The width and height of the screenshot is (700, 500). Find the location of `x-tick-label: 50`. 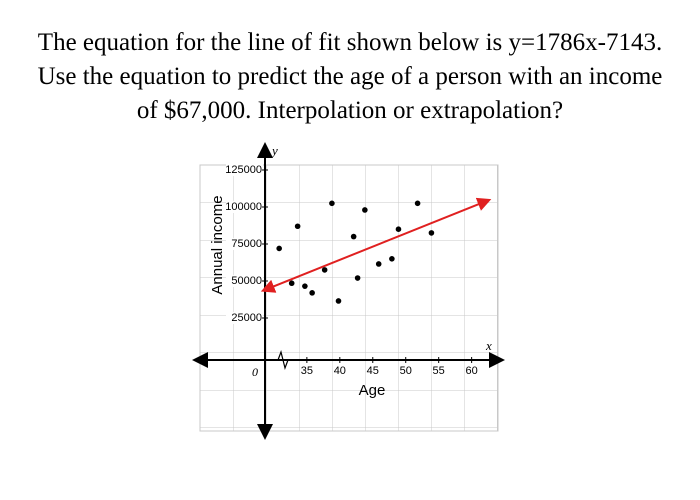

x-tick-label: 50 is located at coordinates (406, 371).